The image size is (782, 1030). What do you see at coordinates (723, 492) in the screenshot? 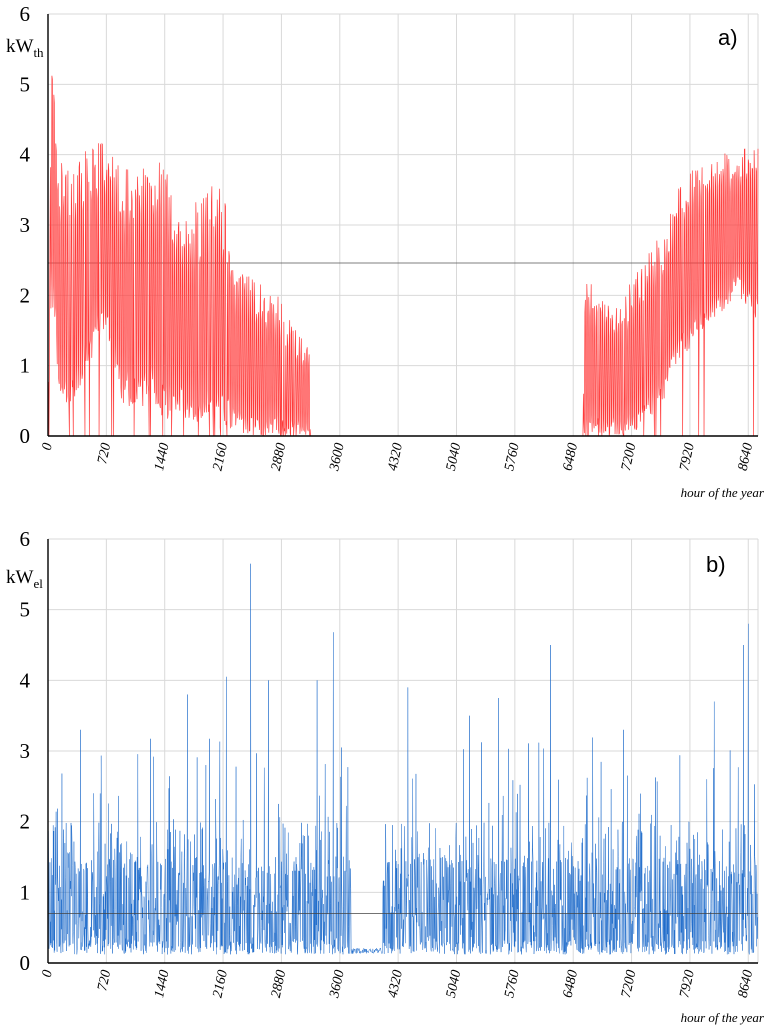
I see `x-axis-label-a: hour of the year` at bounding box center [723, 492].